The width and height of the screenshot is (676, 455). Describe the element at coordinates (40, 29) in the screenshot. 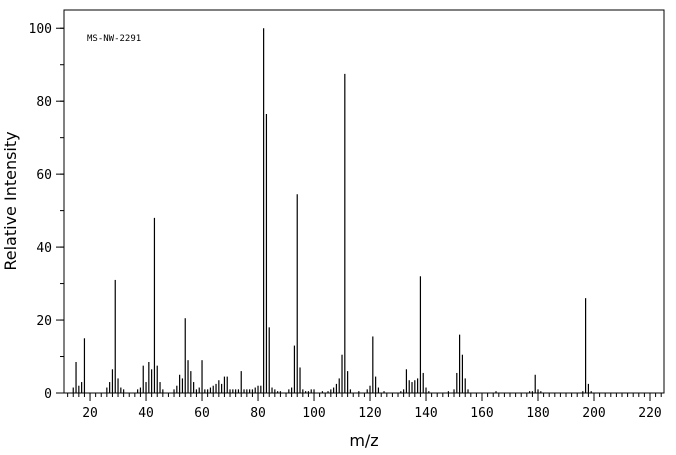

I see `y-tick-label: 100` at that location.